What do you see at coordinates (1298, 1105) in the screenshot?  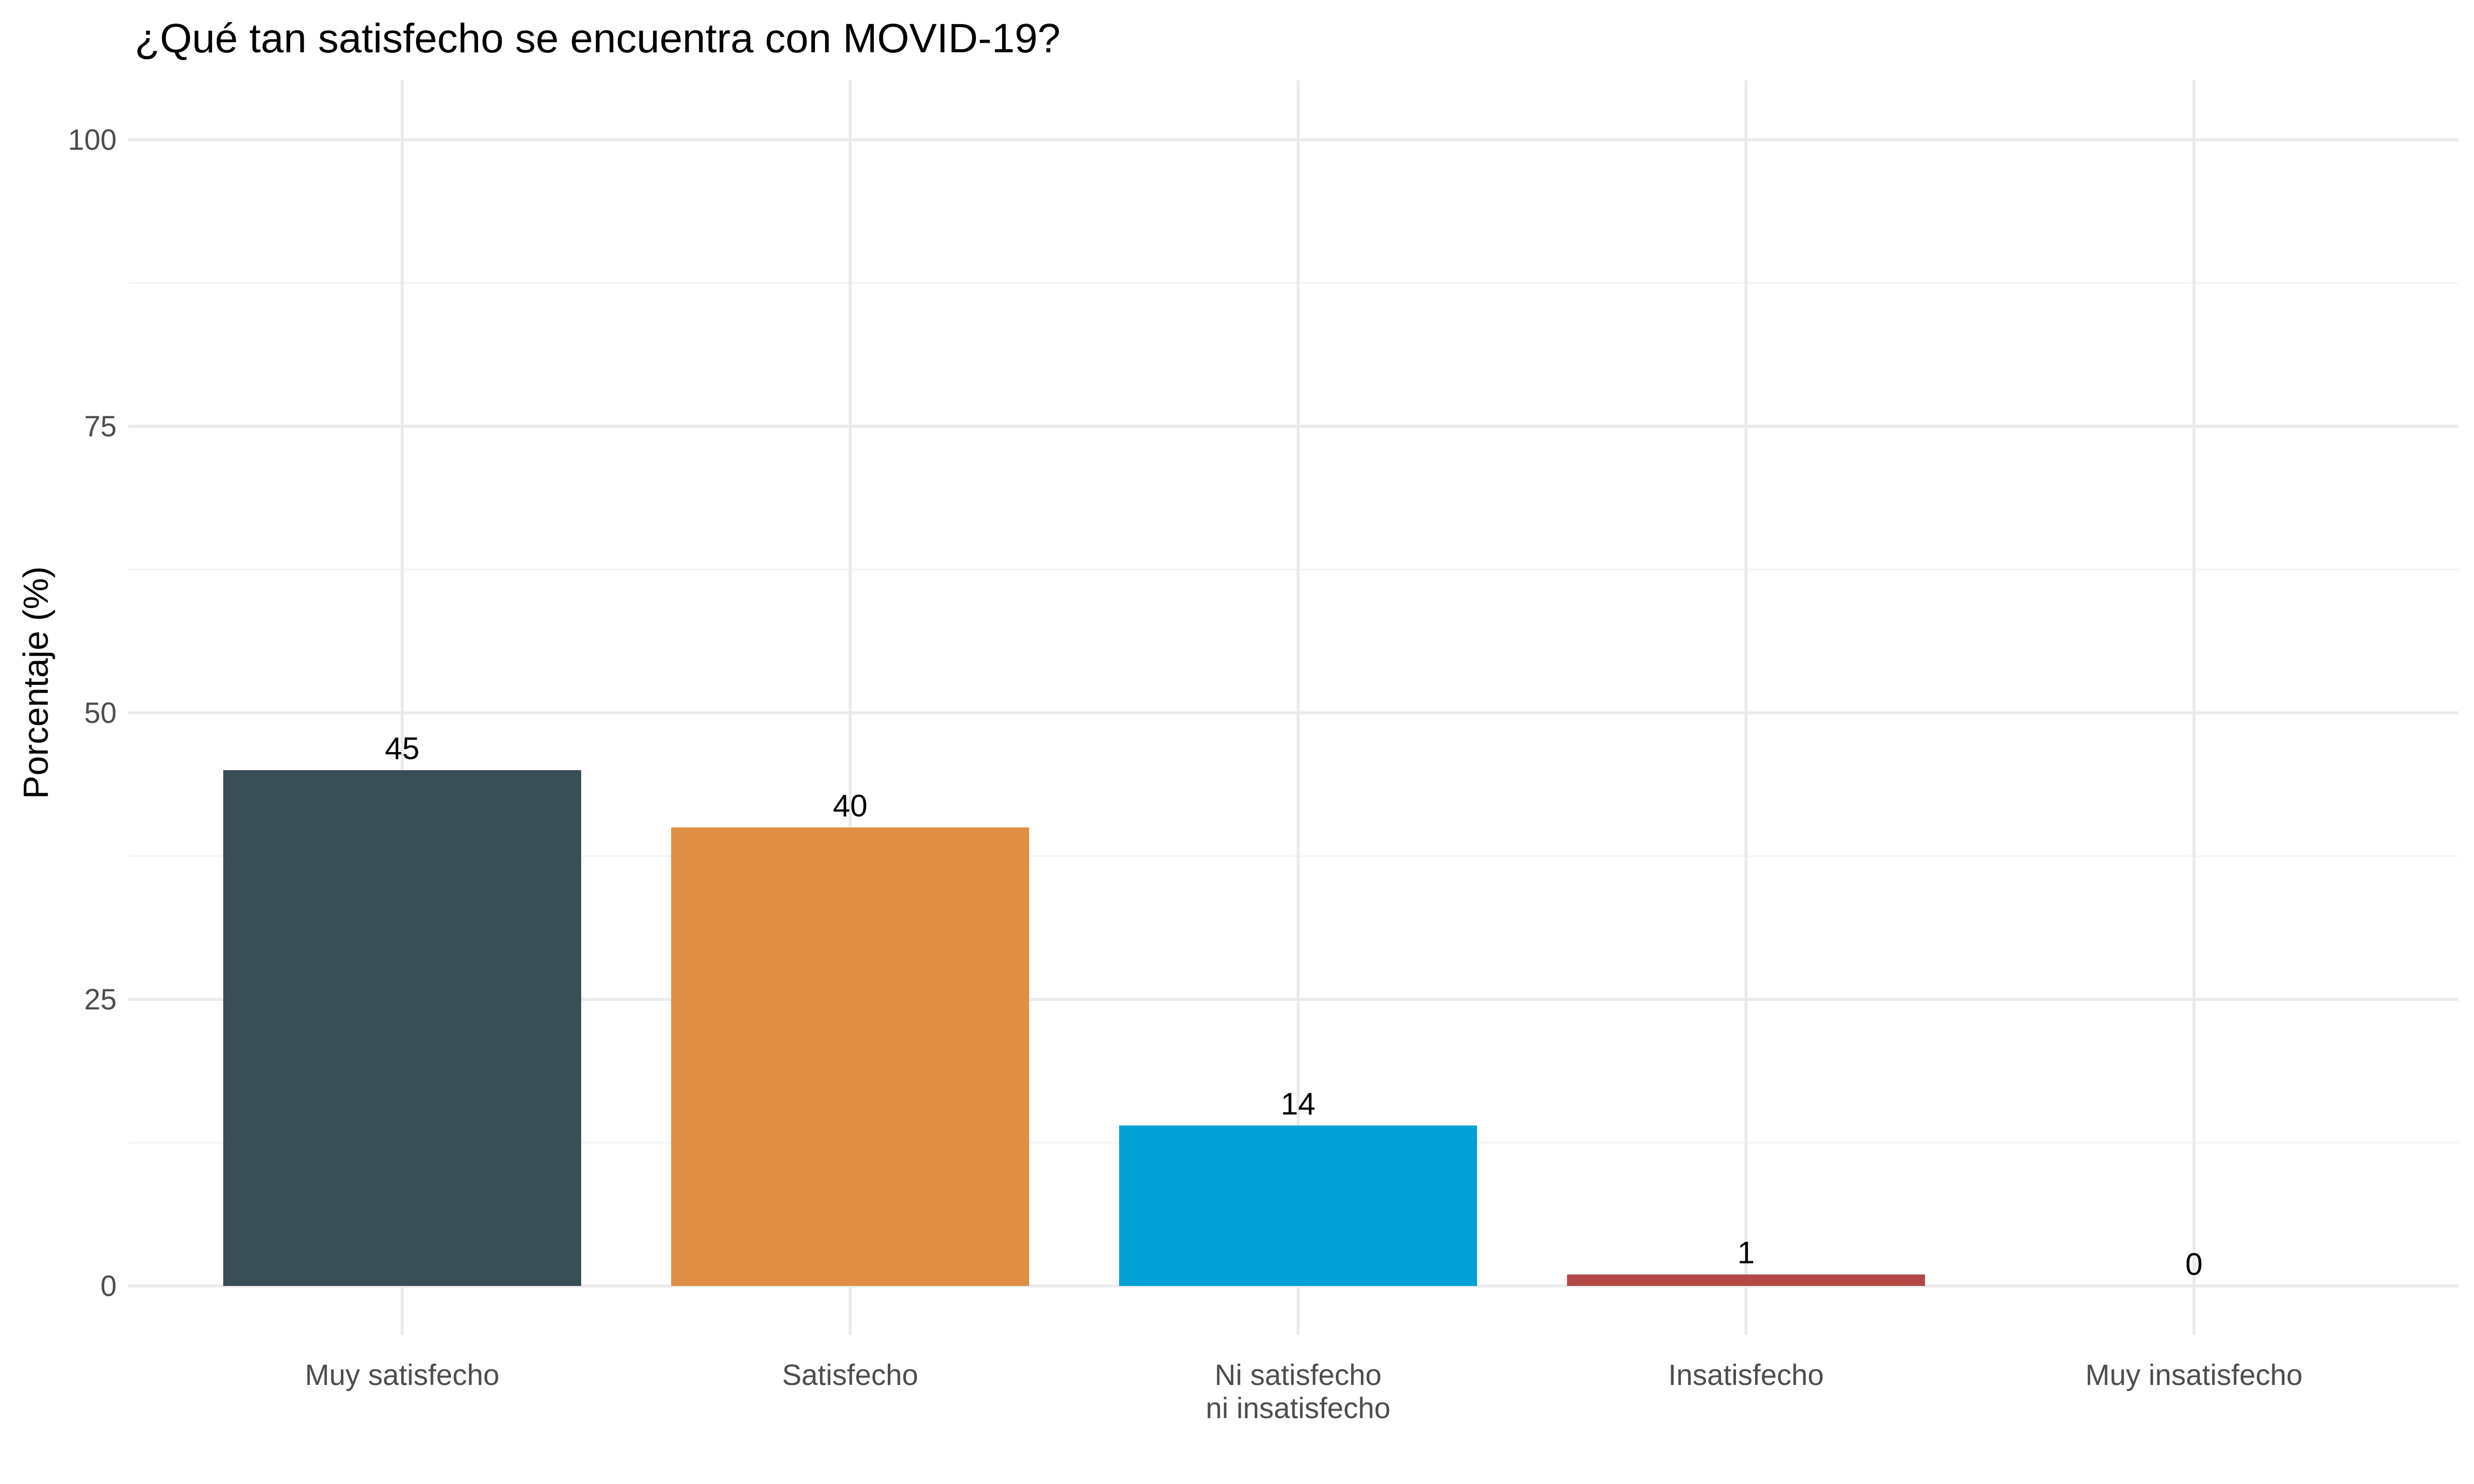 I see `data-label: 14` at bounding box center [1298, 1105].